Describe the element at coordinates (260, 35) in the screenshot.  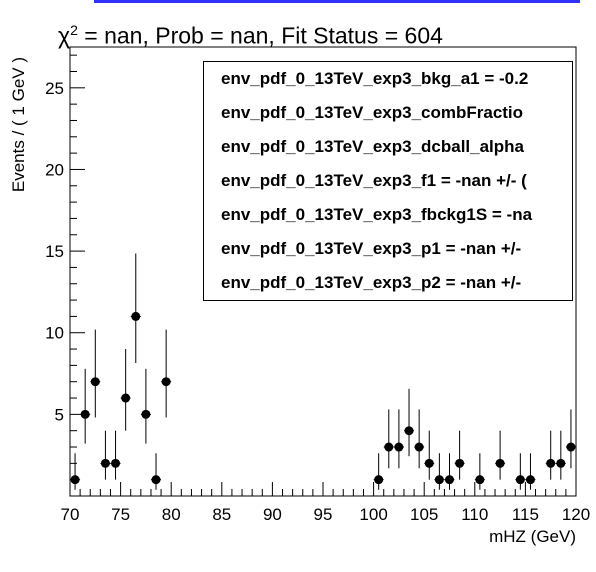
I see `fit-title-text: = nan, Prob = nan, Fit Status = 604` at that location.